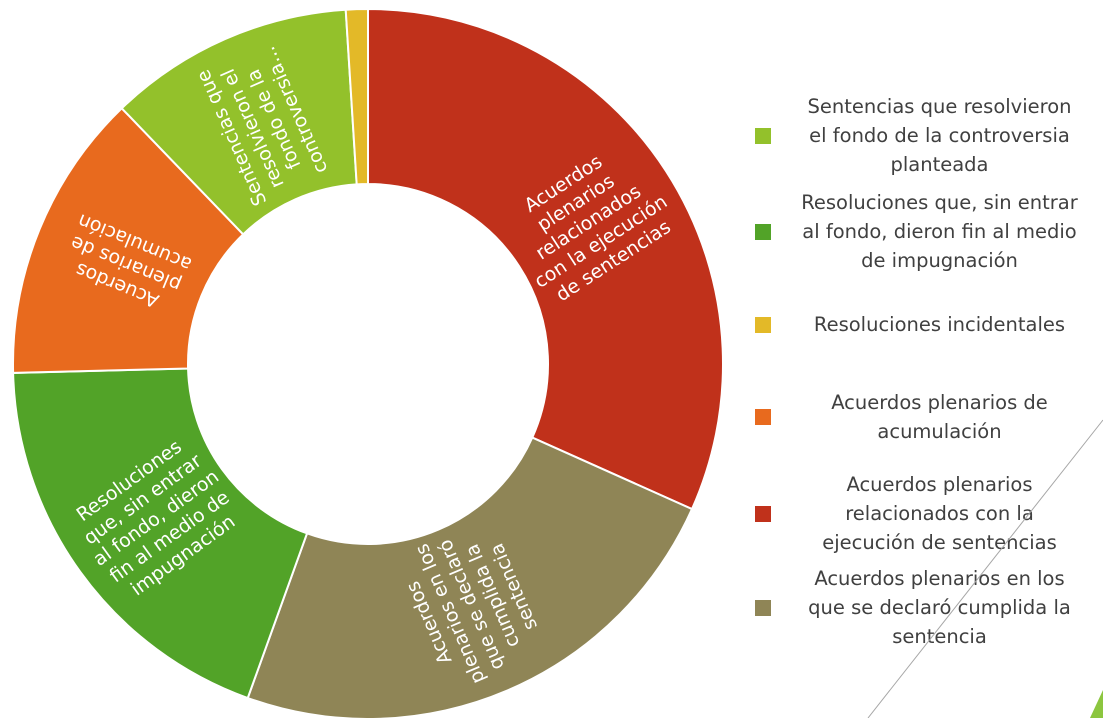  I want to click on legend-label-line: Acuerdos plenarios en los, so click(939, 578).